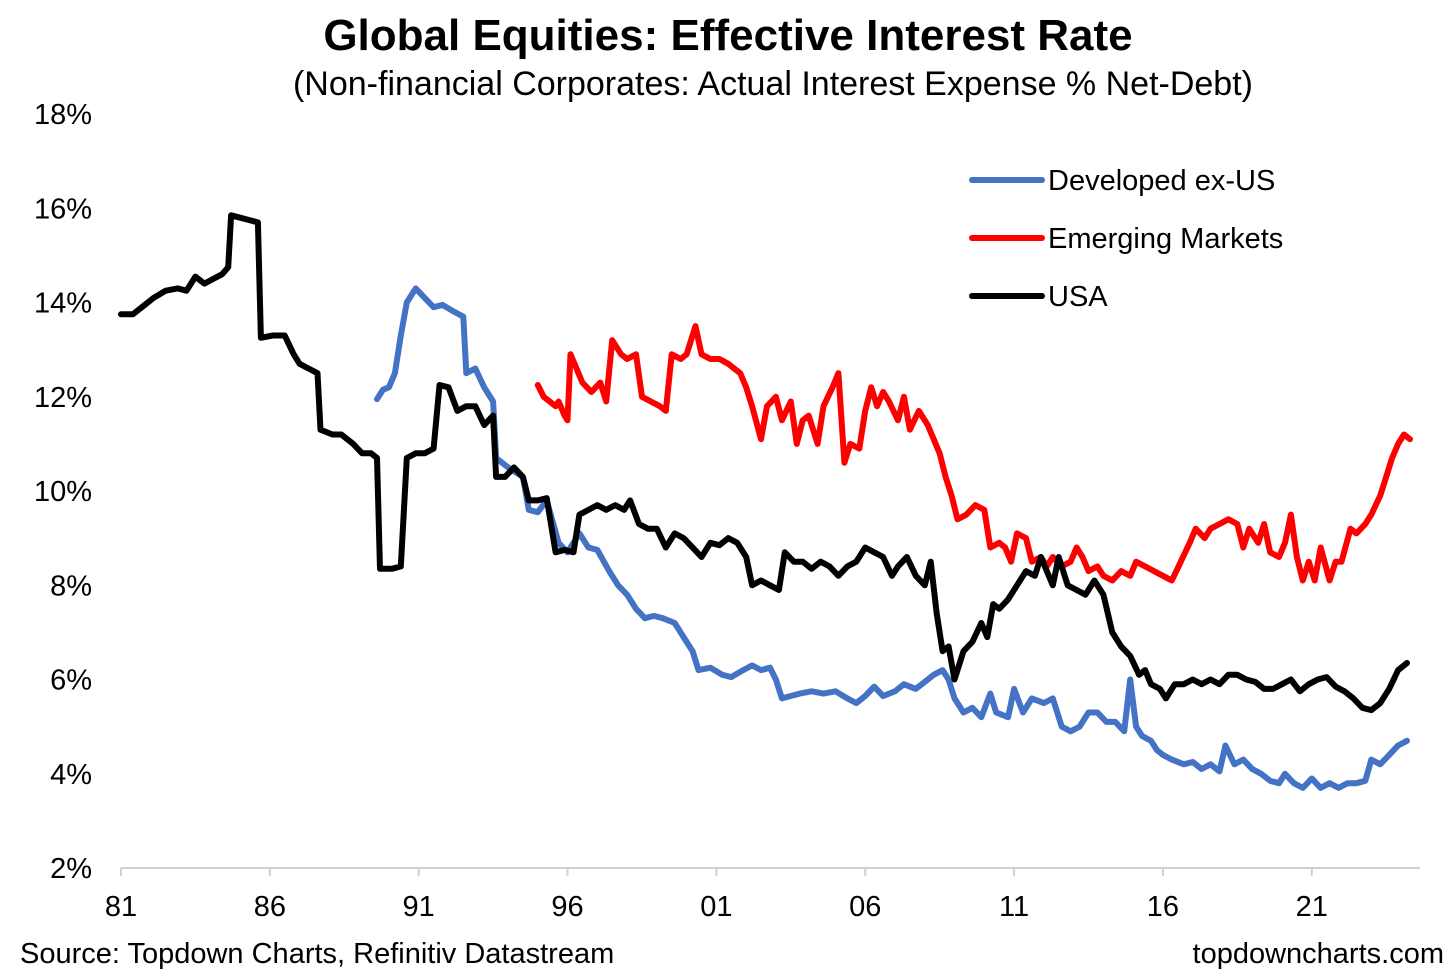  Describe the element at coordinates (1163, 907) in the screenshot. I see `x-tick-label: 16` at that location.